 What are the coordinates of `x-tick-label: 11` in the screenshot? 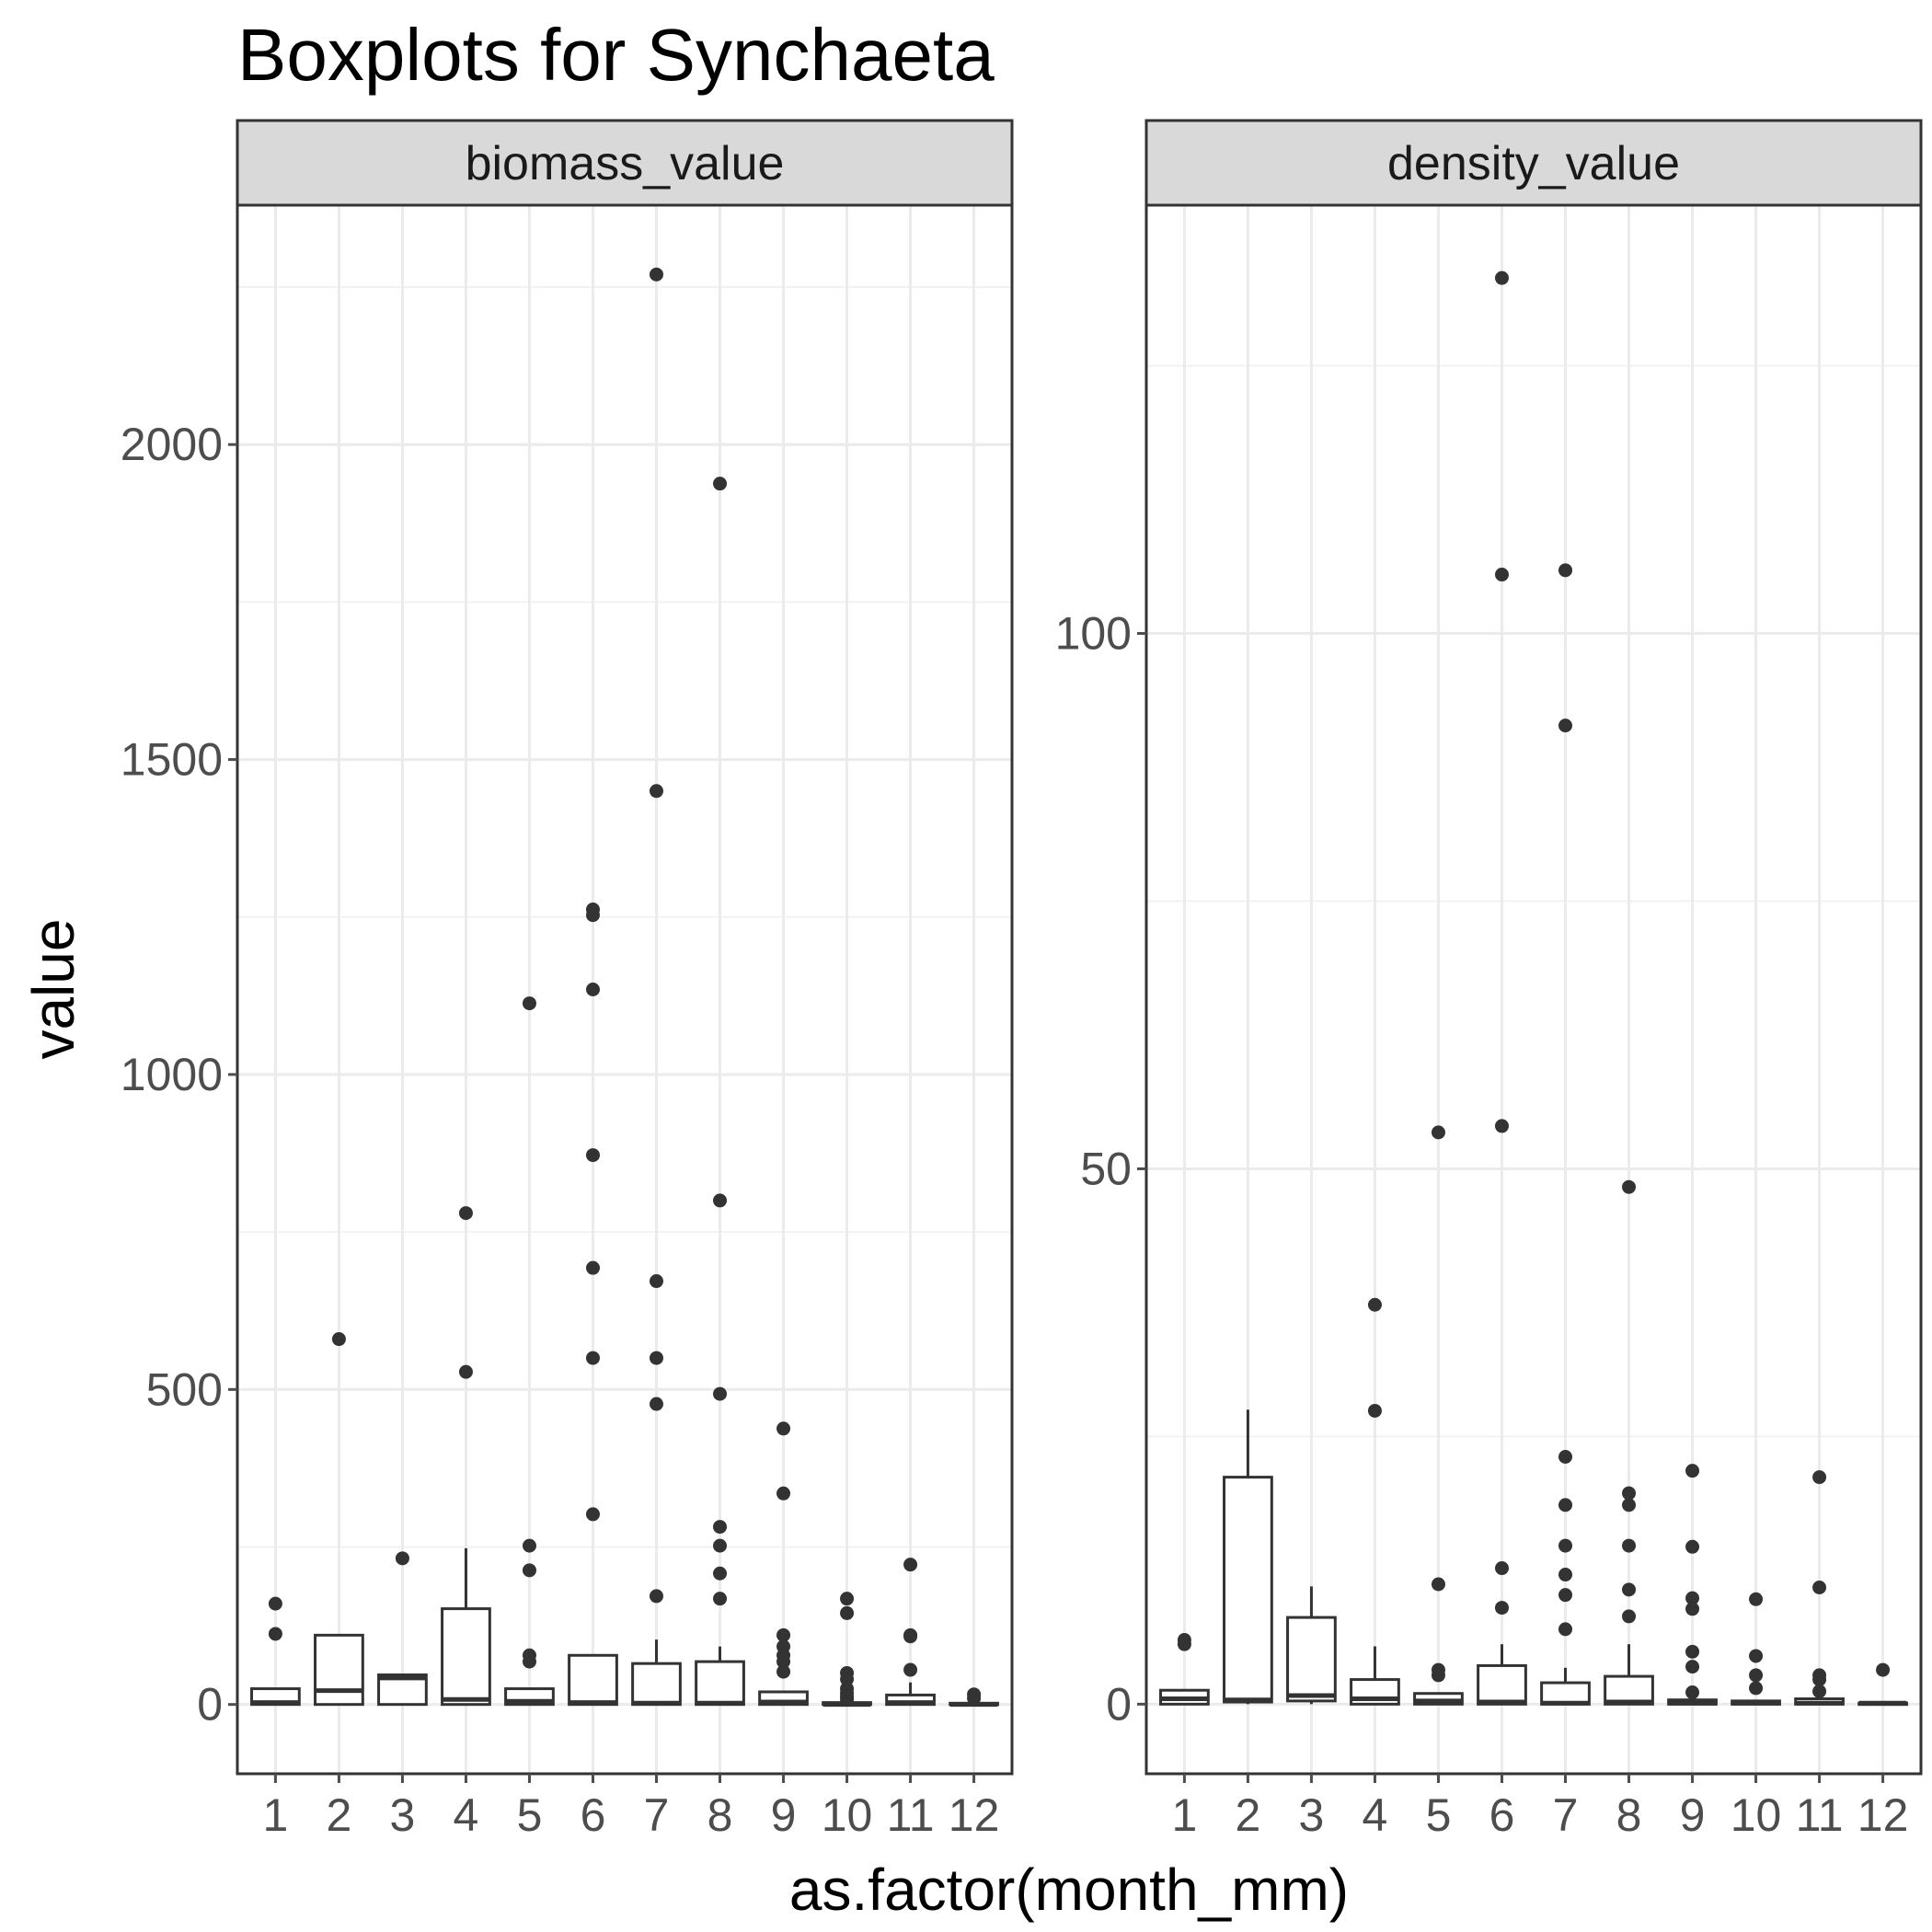 It's located at (1820, 1815).